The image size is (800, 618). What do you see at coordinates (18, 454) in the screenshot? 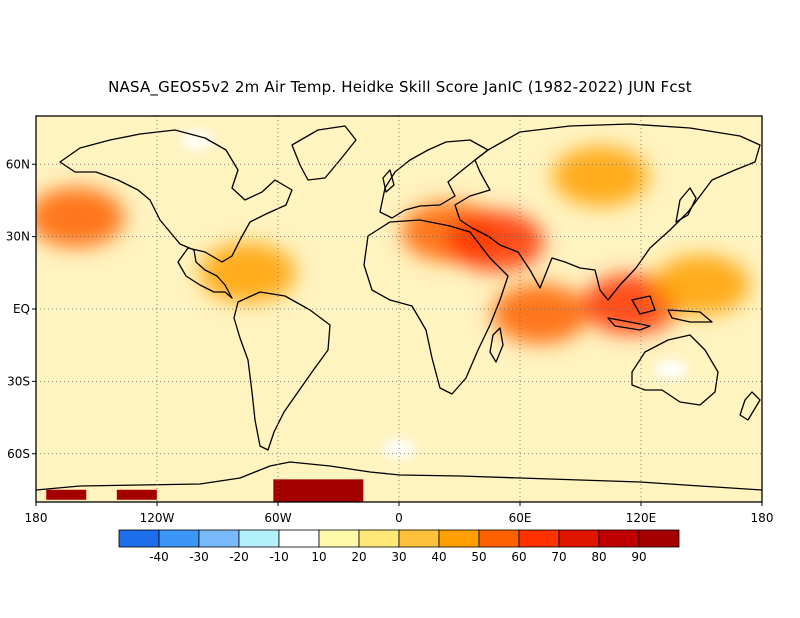
I see `lat-tick-label: 60S` at bounding box center [18, 454].